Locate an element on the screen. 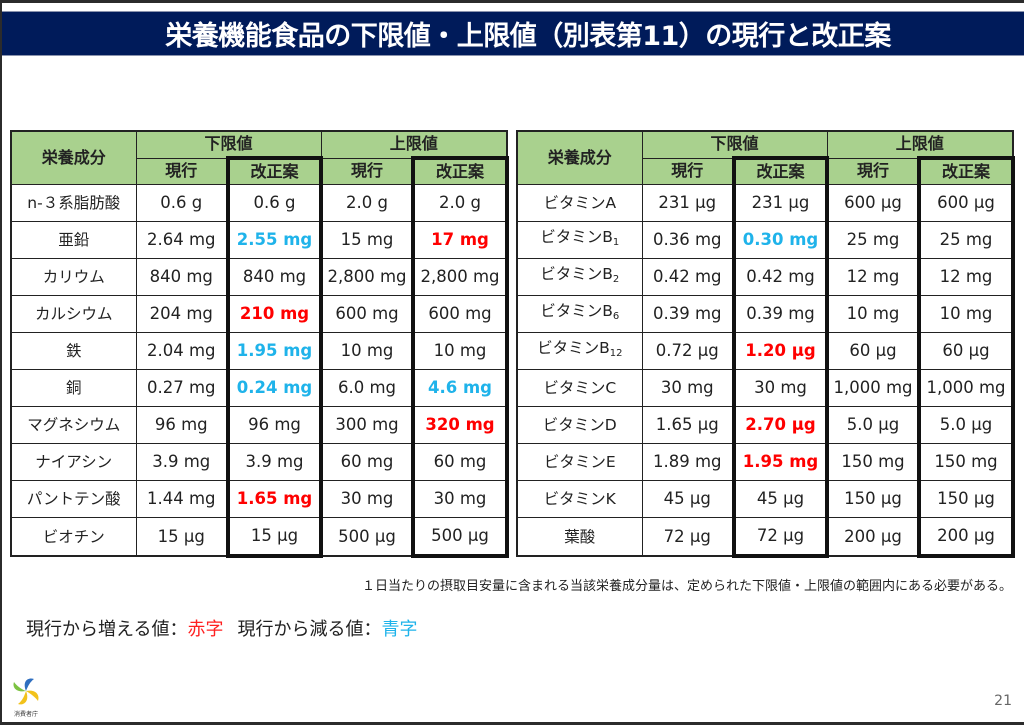 Image resolution: width=1024 pixels, height=725 pixels. upper-current-value: 150 μg is located at coordinates (873, 499).